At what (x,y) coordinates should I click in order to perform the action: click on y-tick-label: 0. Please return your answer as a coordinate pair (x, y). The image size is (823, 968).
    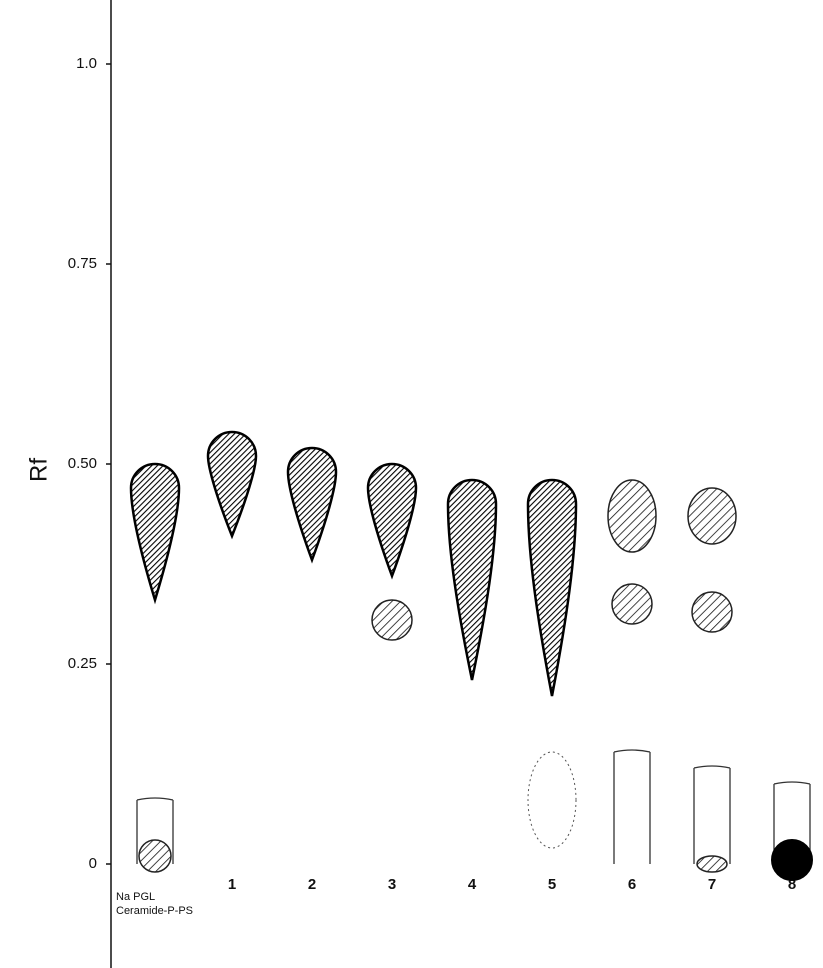
    Looking at the image, I should click on (93, 863).